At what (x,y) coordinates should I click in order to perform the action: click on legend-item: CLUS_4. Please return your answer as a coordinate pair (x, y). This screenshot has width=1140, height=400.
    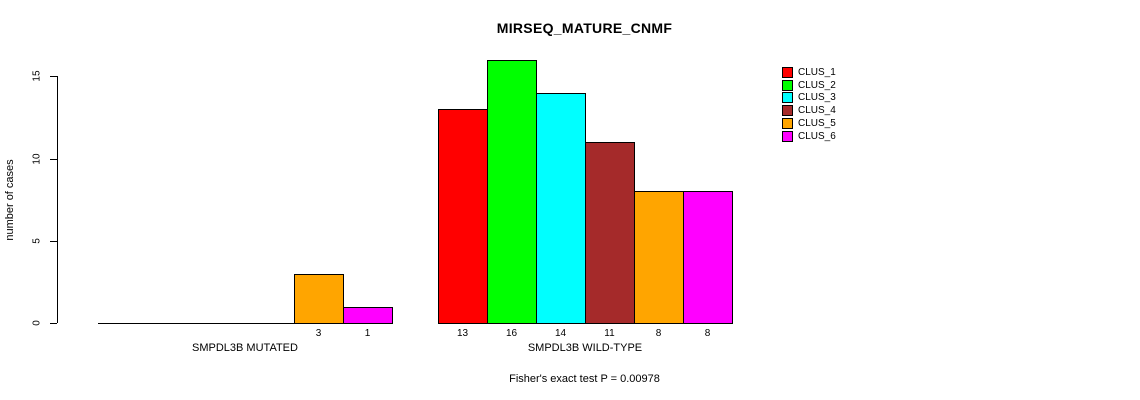
    Looking at the image, I should click on (809, 110).